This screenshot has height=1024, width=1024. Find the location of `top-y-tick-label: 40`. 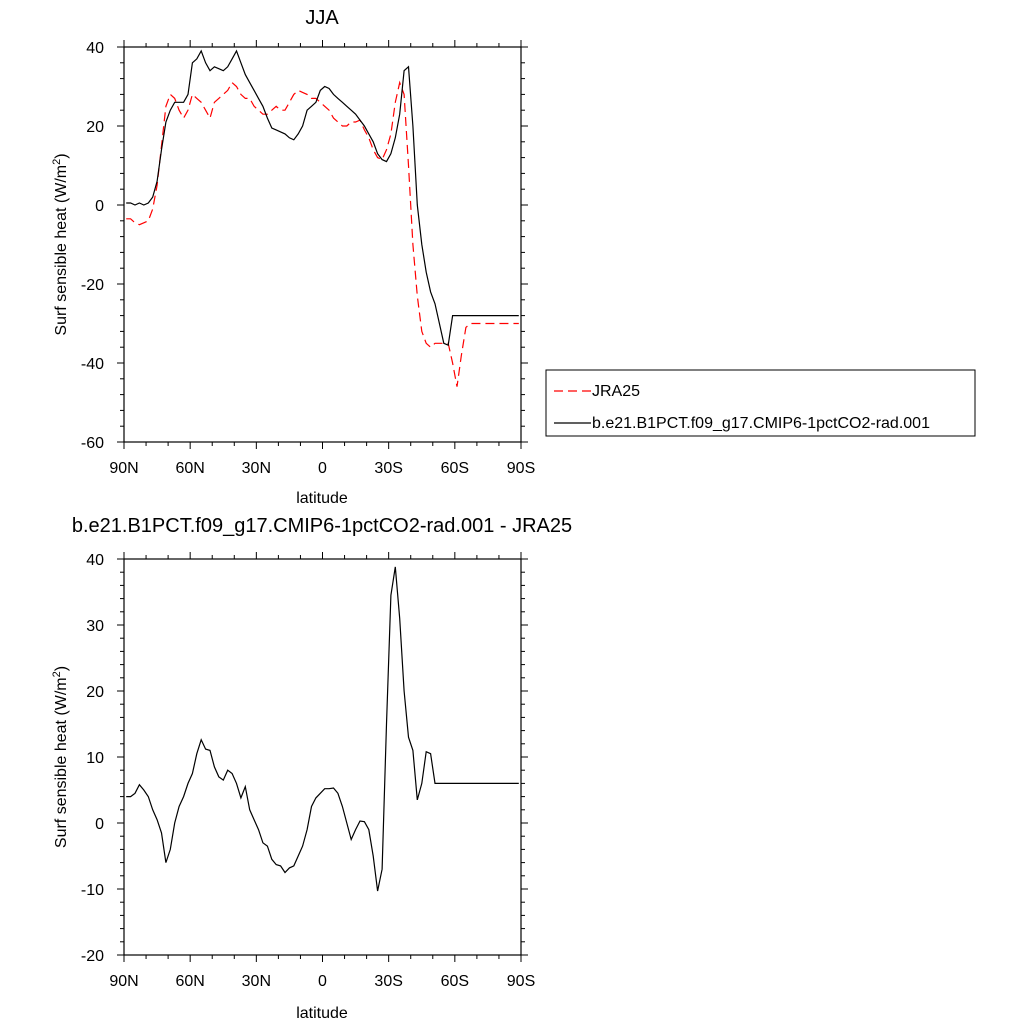

top-y-tick-label: 40 is located at coordinates (95, 48).